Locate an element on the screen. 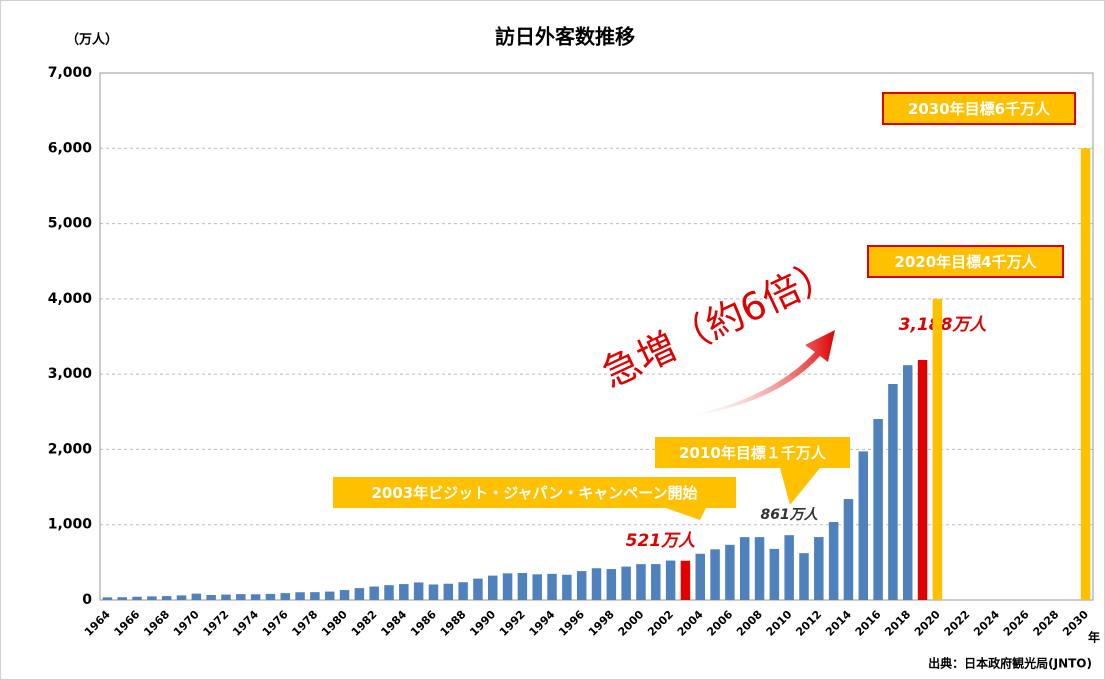  y-tick-label: 2,000 is located at coordinates (70, 449).